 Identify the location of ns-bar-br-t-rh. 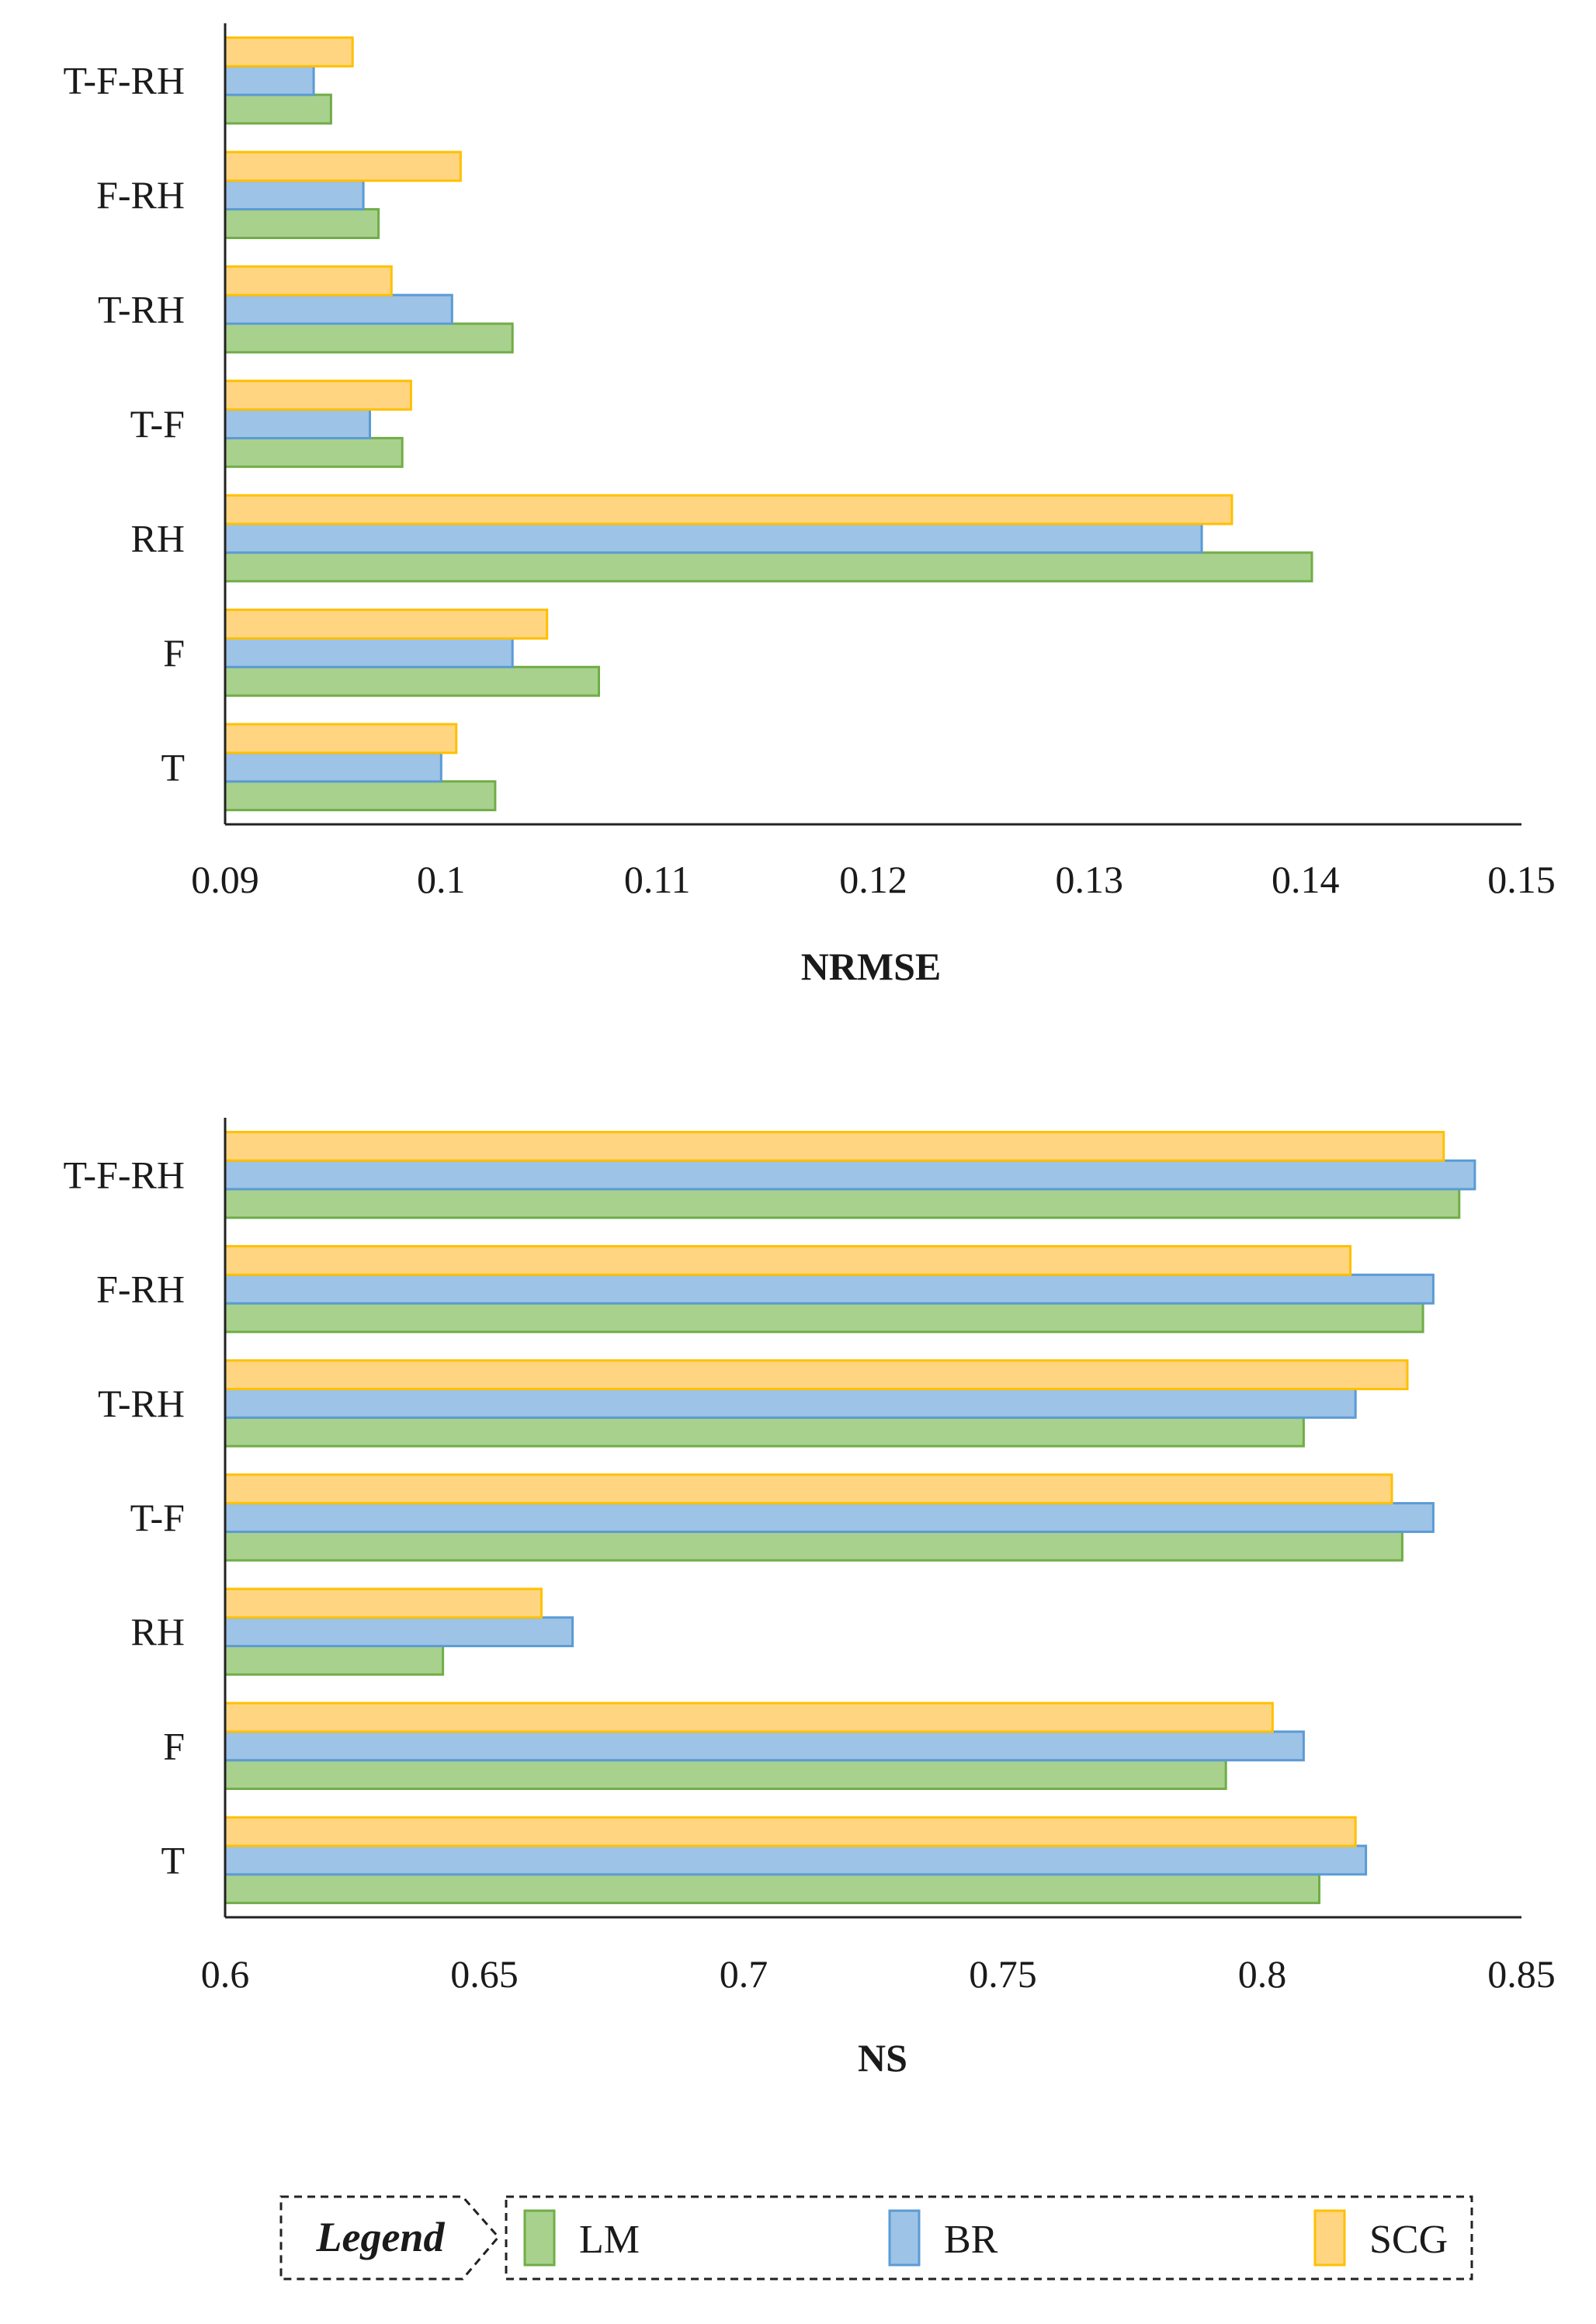
(791, 1403).